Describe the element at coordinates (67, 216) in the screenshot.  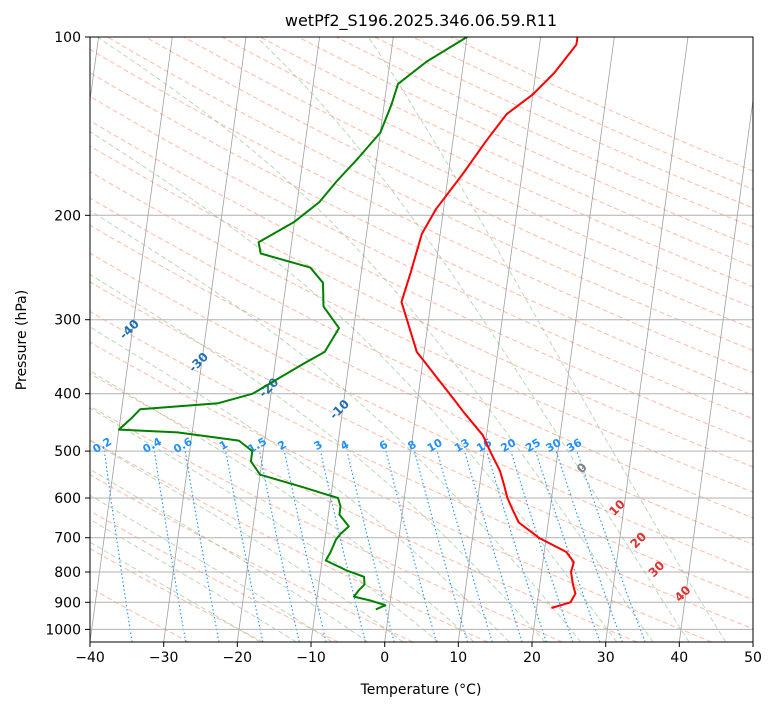
I see `y-tick-label: 200` at that location.